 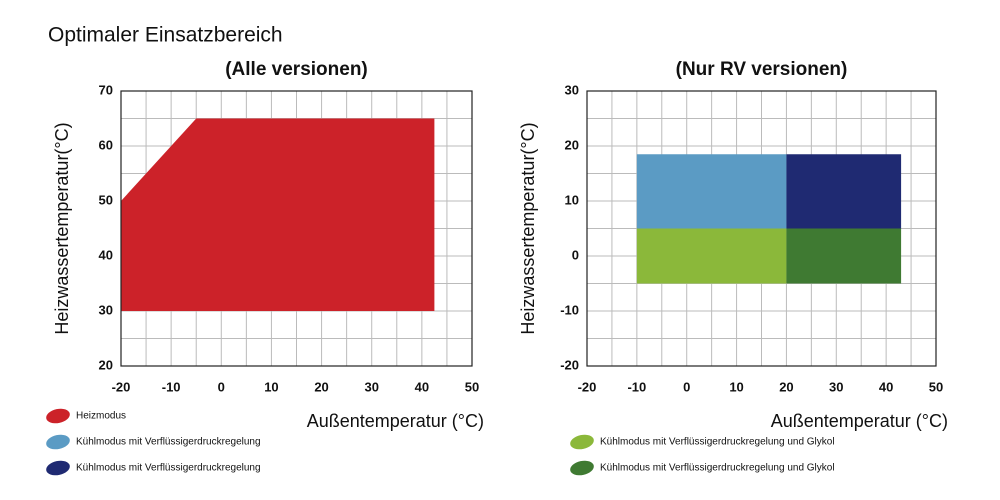 What do you see at coordinates (572, 199) in the screenshot?
I see `y-tick-label: 10` at bounding box center [572, 199].